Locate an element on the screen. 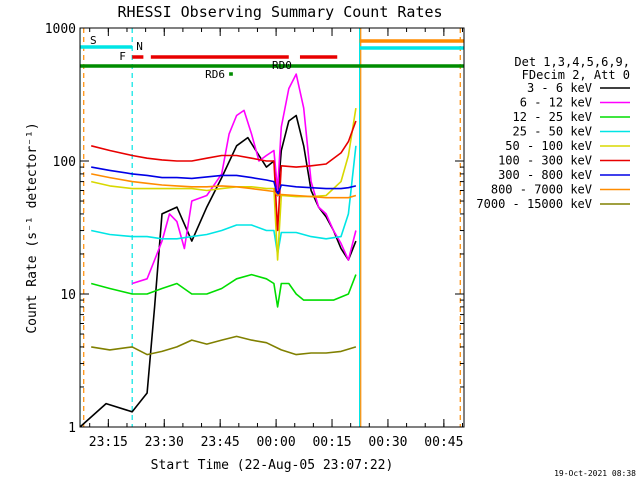 The image size is (640, 480). state-bar-label-f: F is located at coordinates (122, 56).